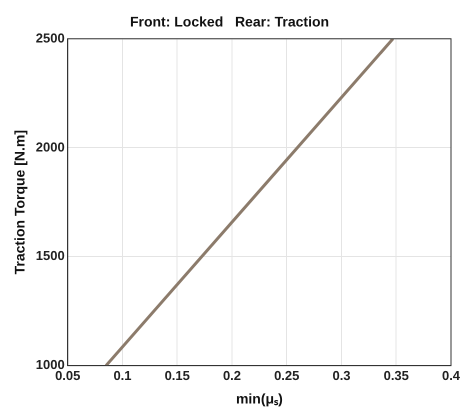 Image resolution: width=473 pixels, height=420 pixels. I want to click on chart-title: Front: Locked Rear: Traction, so click(230, 21).